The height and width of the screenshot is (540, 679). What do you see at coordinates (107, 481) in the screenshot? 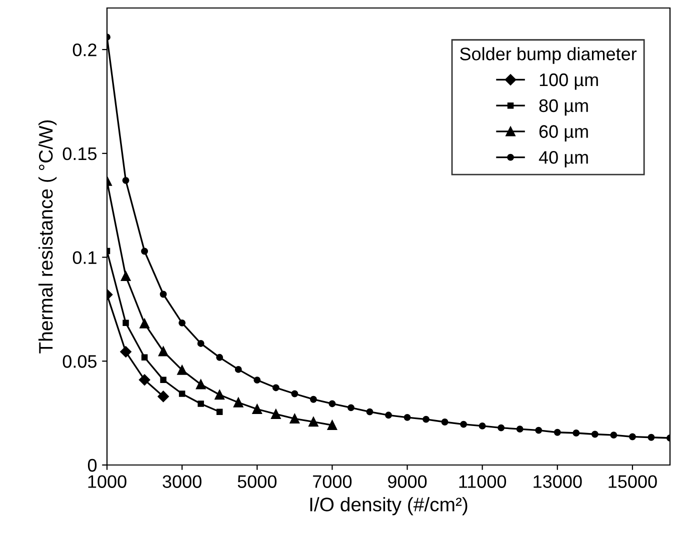
I see `x-tick-label: 1000` at bounding box center [107, 481].